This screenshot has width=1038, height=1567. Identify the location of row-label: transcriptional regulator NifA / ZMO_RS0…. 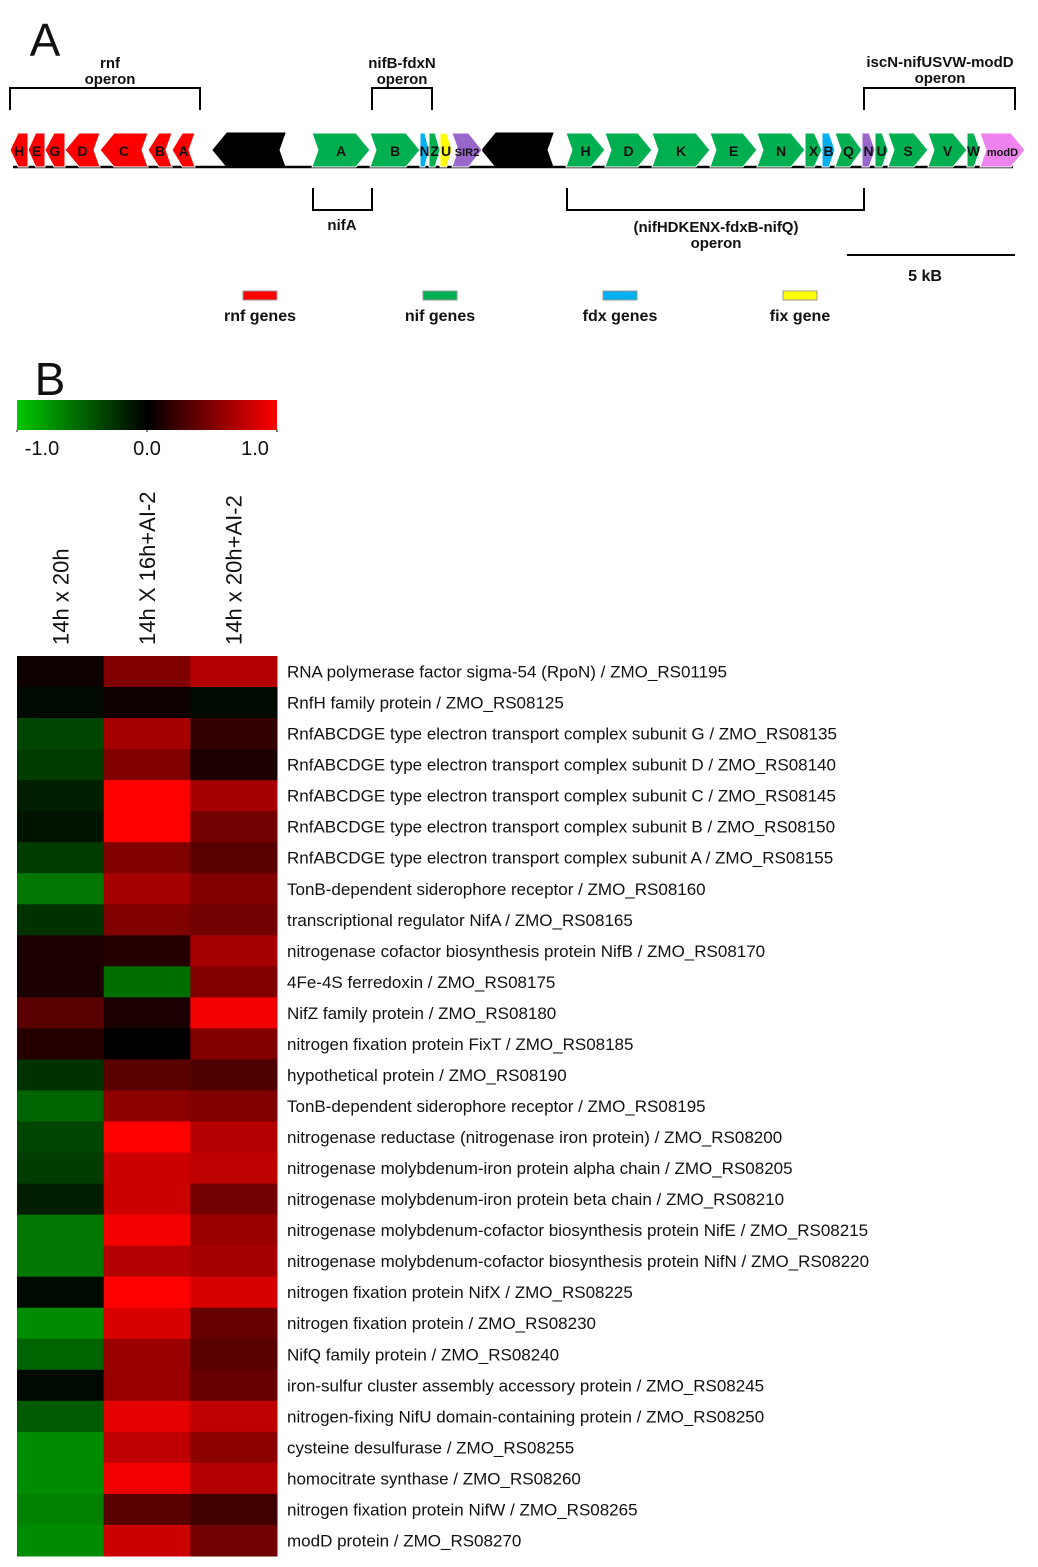
(460, 920).